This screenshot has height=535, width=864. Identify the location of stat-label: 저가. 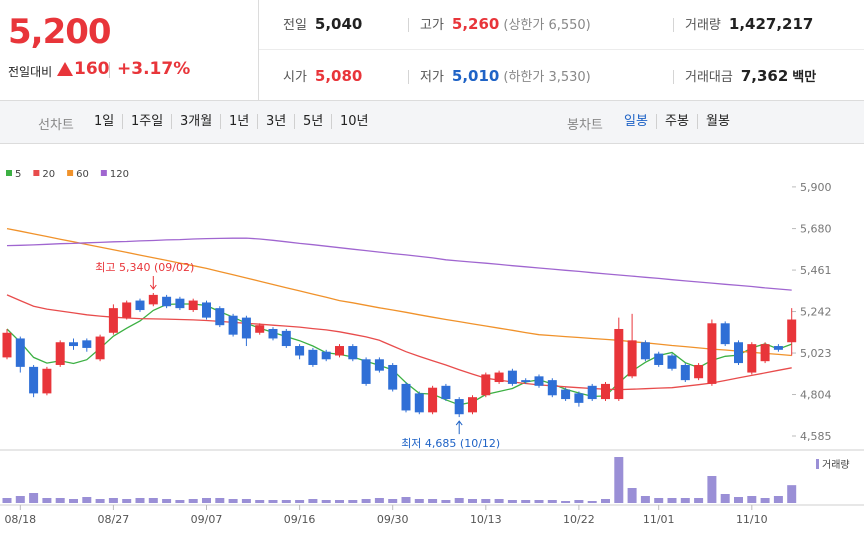
(432, 77).